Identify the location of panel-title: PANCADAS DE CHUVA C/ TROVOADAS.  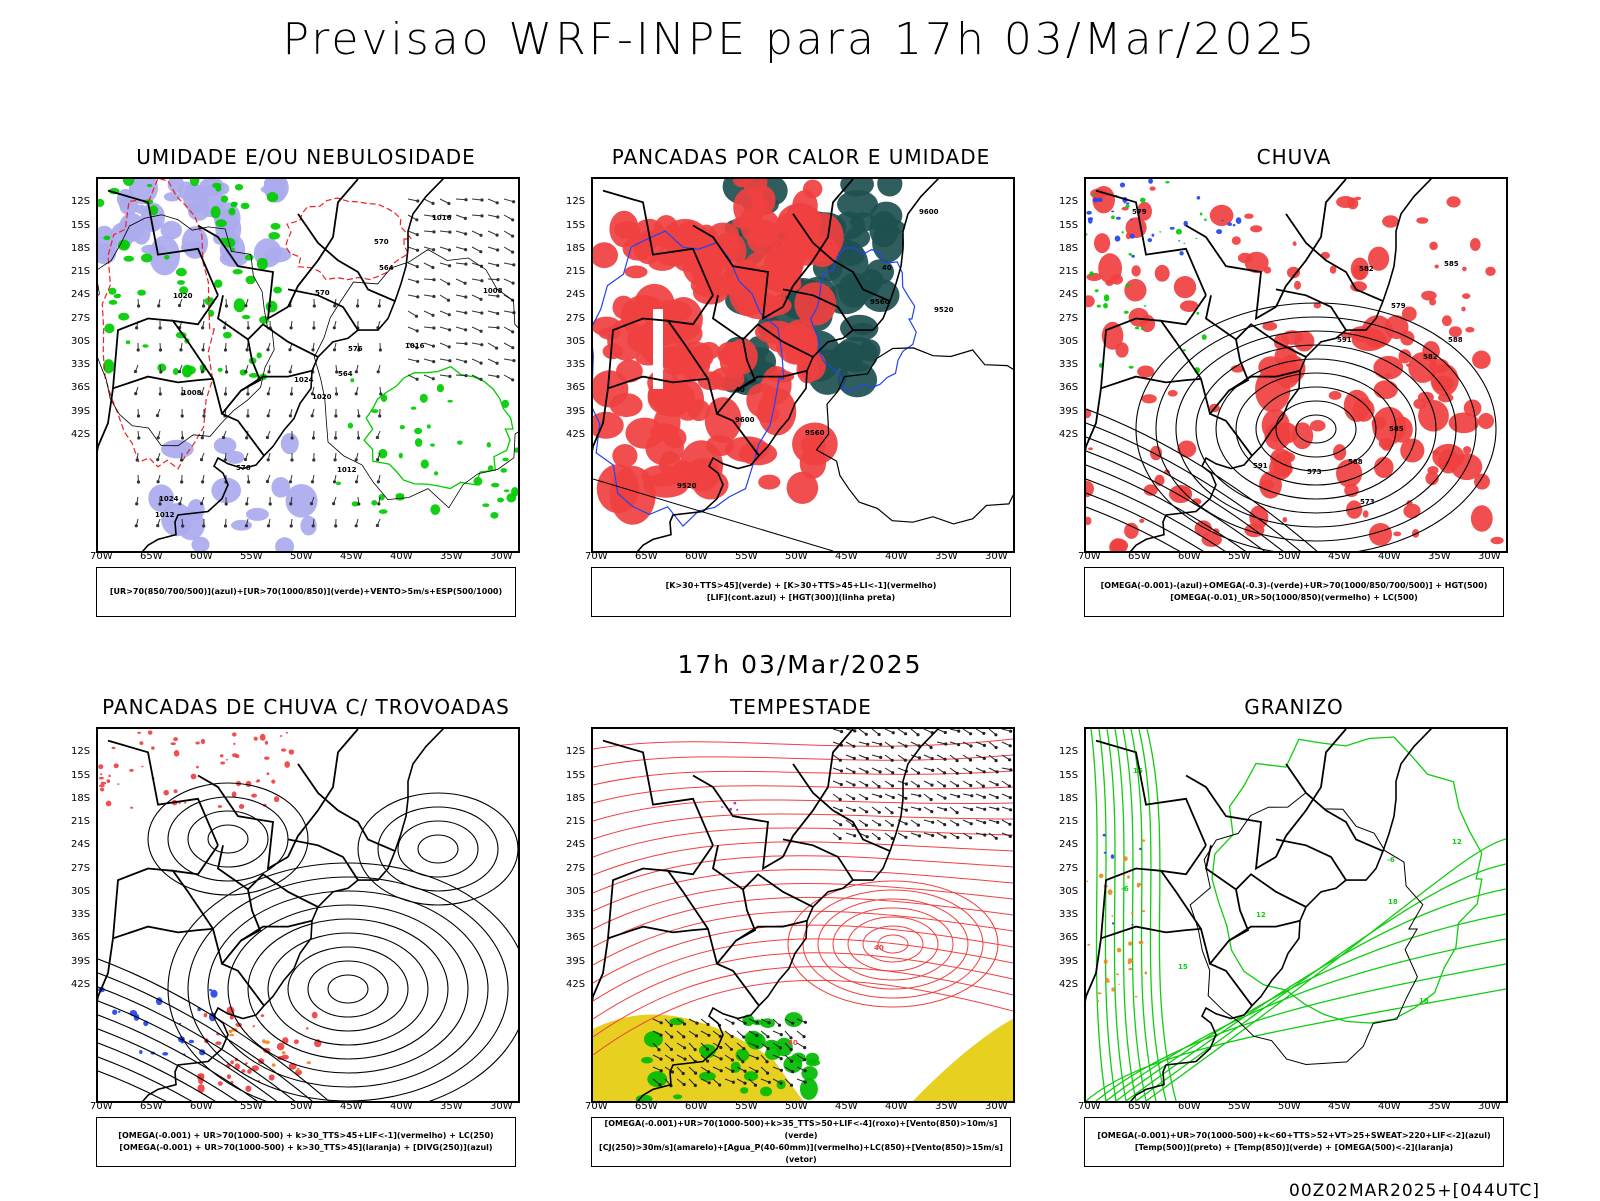
(306, 707).